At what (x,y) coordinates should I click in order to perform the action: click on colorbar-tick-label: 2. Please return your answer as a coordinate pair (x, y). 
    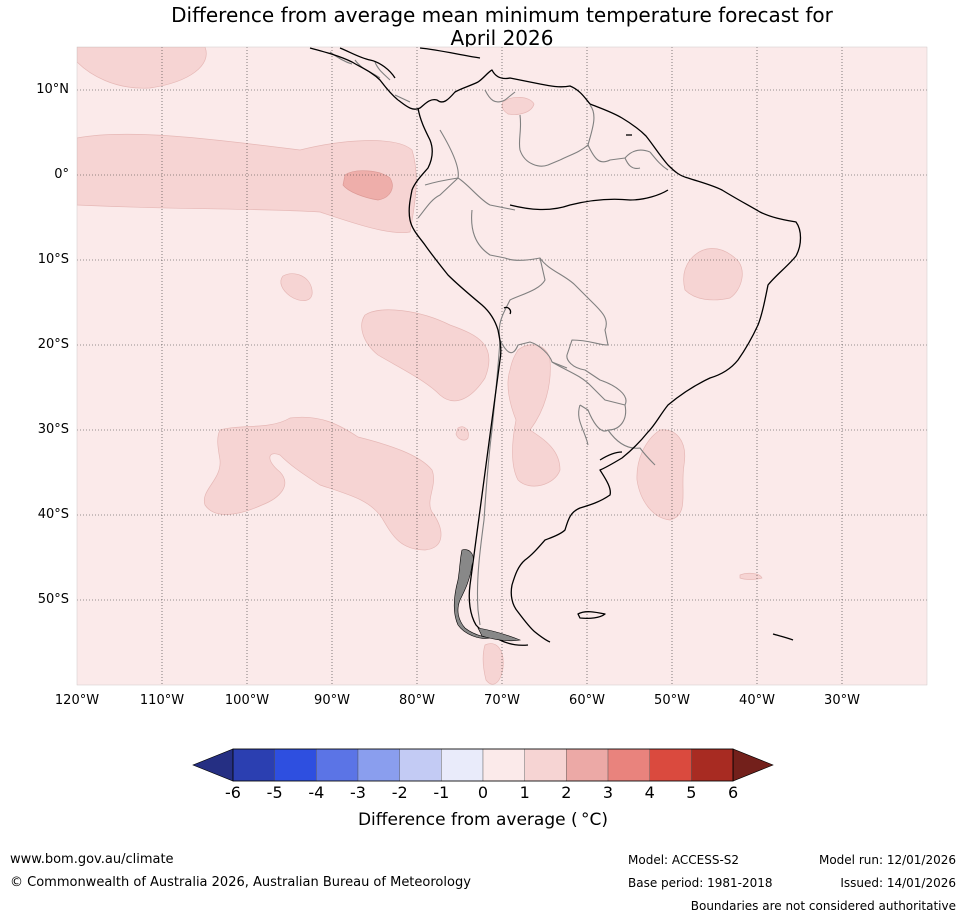
    Looking at the image, I should click on (566, 792).